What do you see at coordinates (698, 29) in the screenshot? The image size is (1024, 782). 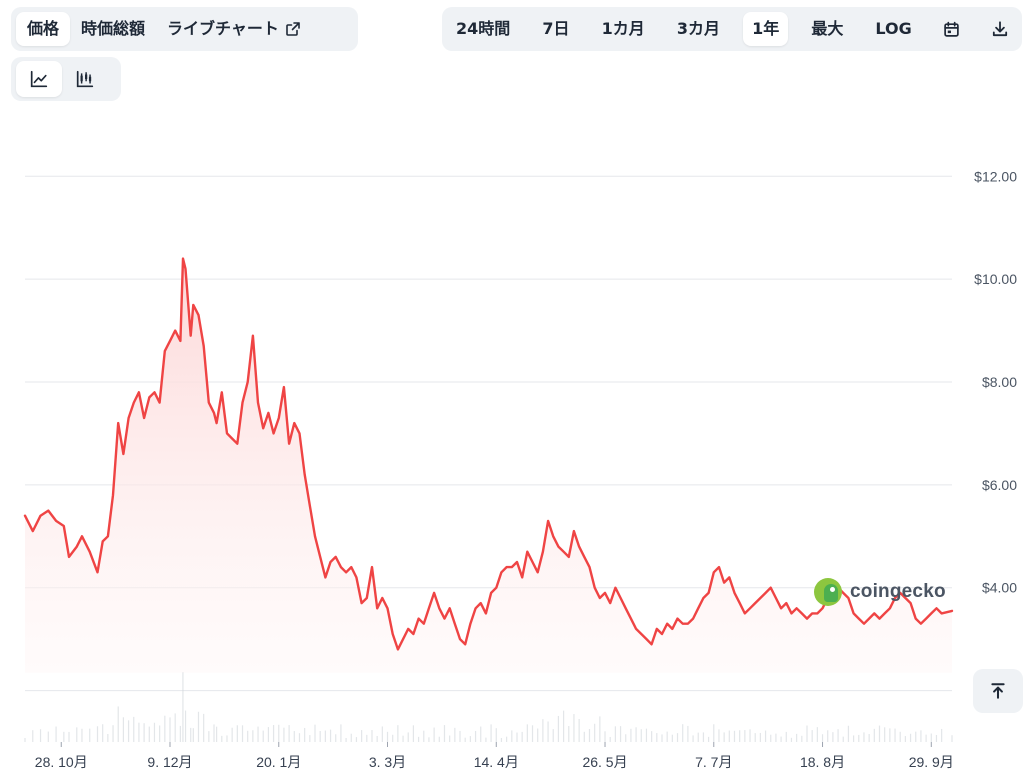 I see `range-3m: 3カ月` at bounding box center [698, 29].